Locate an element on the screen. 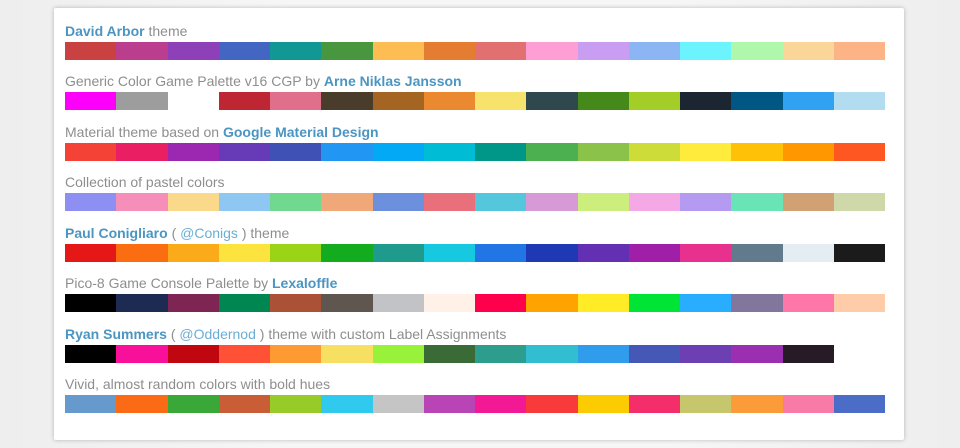 The height and width of the screenshot is (448, 960). author-link: Google Material Design is located at coordinates (300, 132).